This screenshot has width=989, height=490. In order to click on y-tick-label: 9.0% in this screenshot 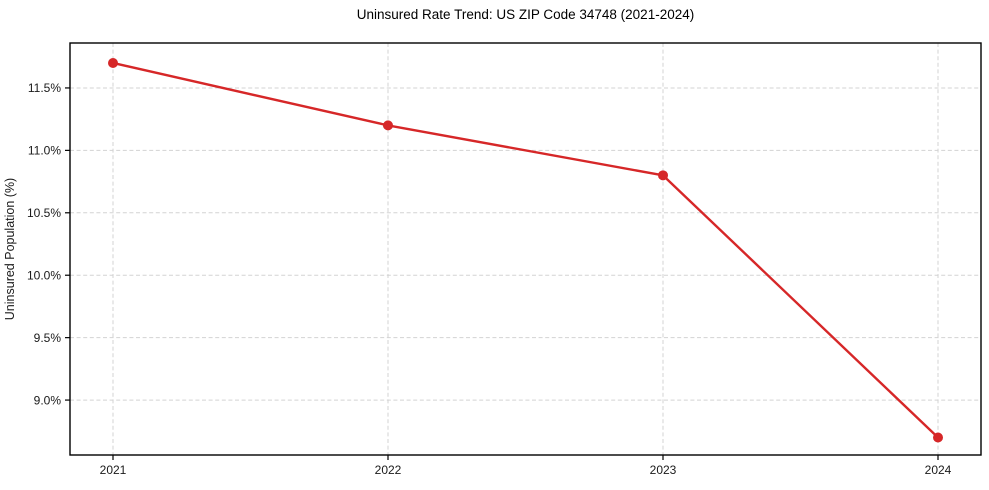, I will do `click(48, 400)`.